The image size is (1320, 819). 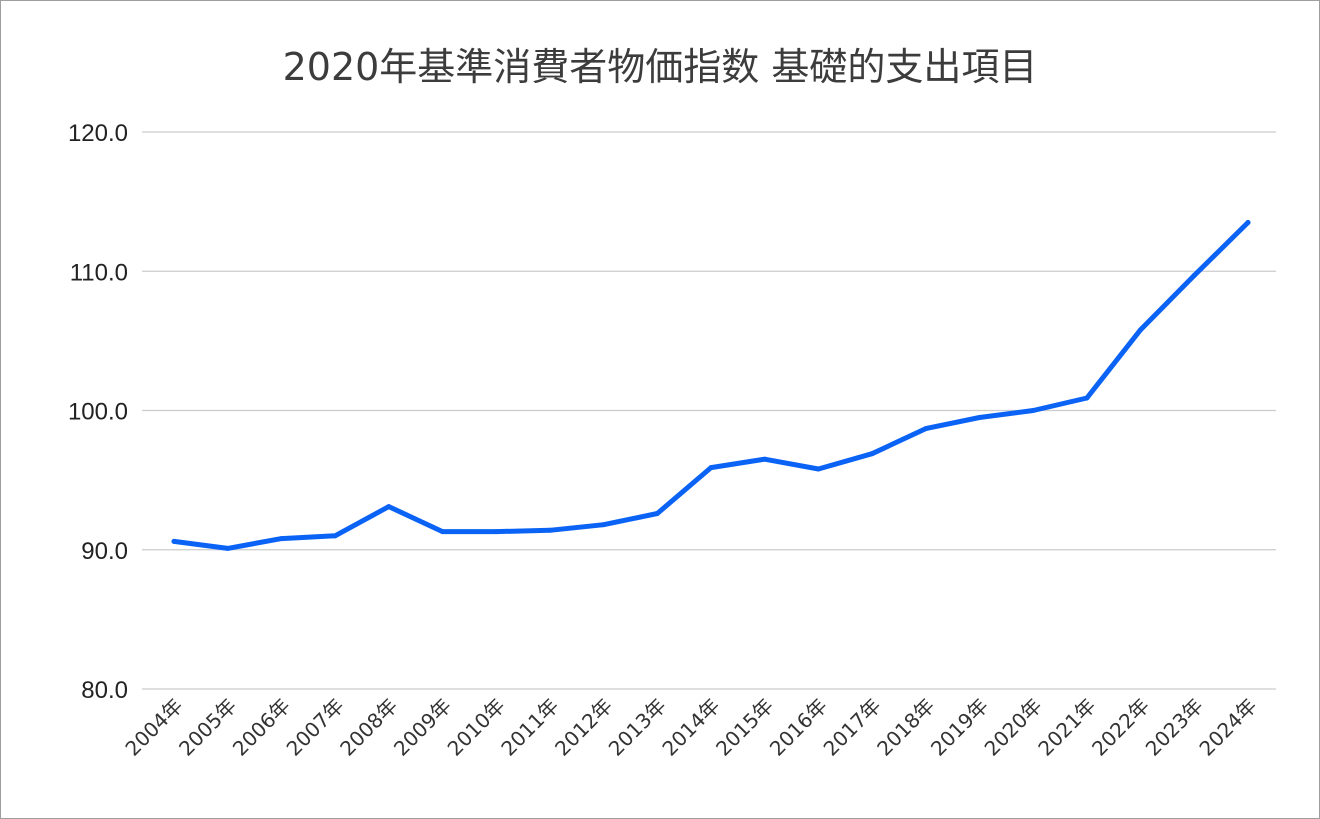 What do you see at coordinates (852, 727) in the screenshot?
I see `x-tick-label: 2017年` at bounding box center [852, 727].